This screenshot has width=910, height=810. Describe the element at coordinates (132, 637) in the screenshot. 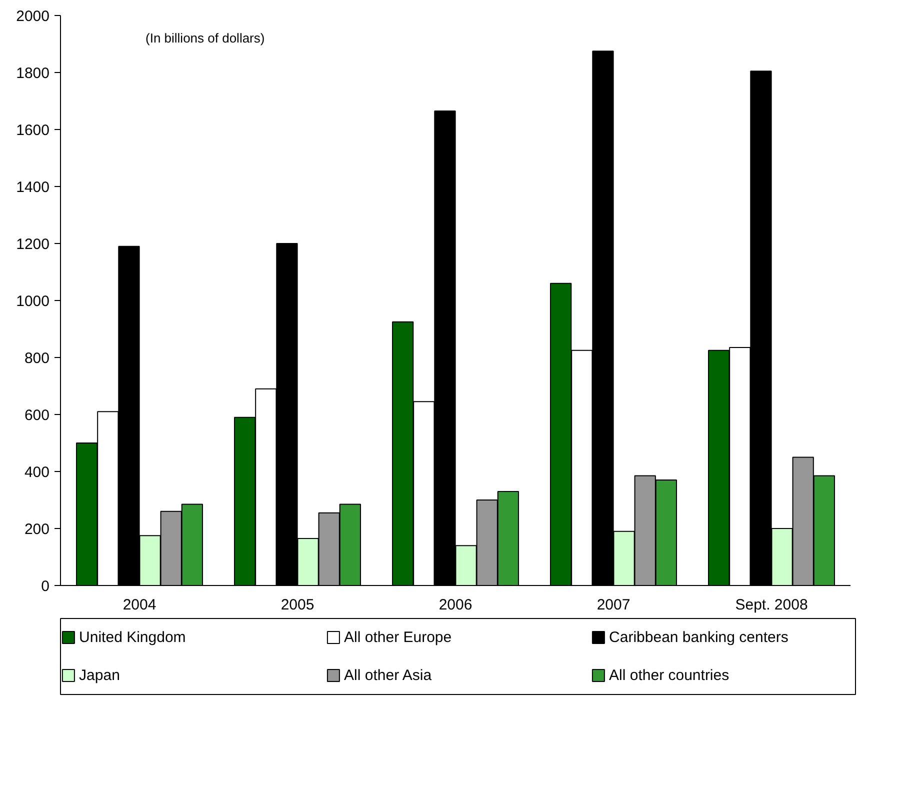

I see `legend-label: United Kingdom` at that location.